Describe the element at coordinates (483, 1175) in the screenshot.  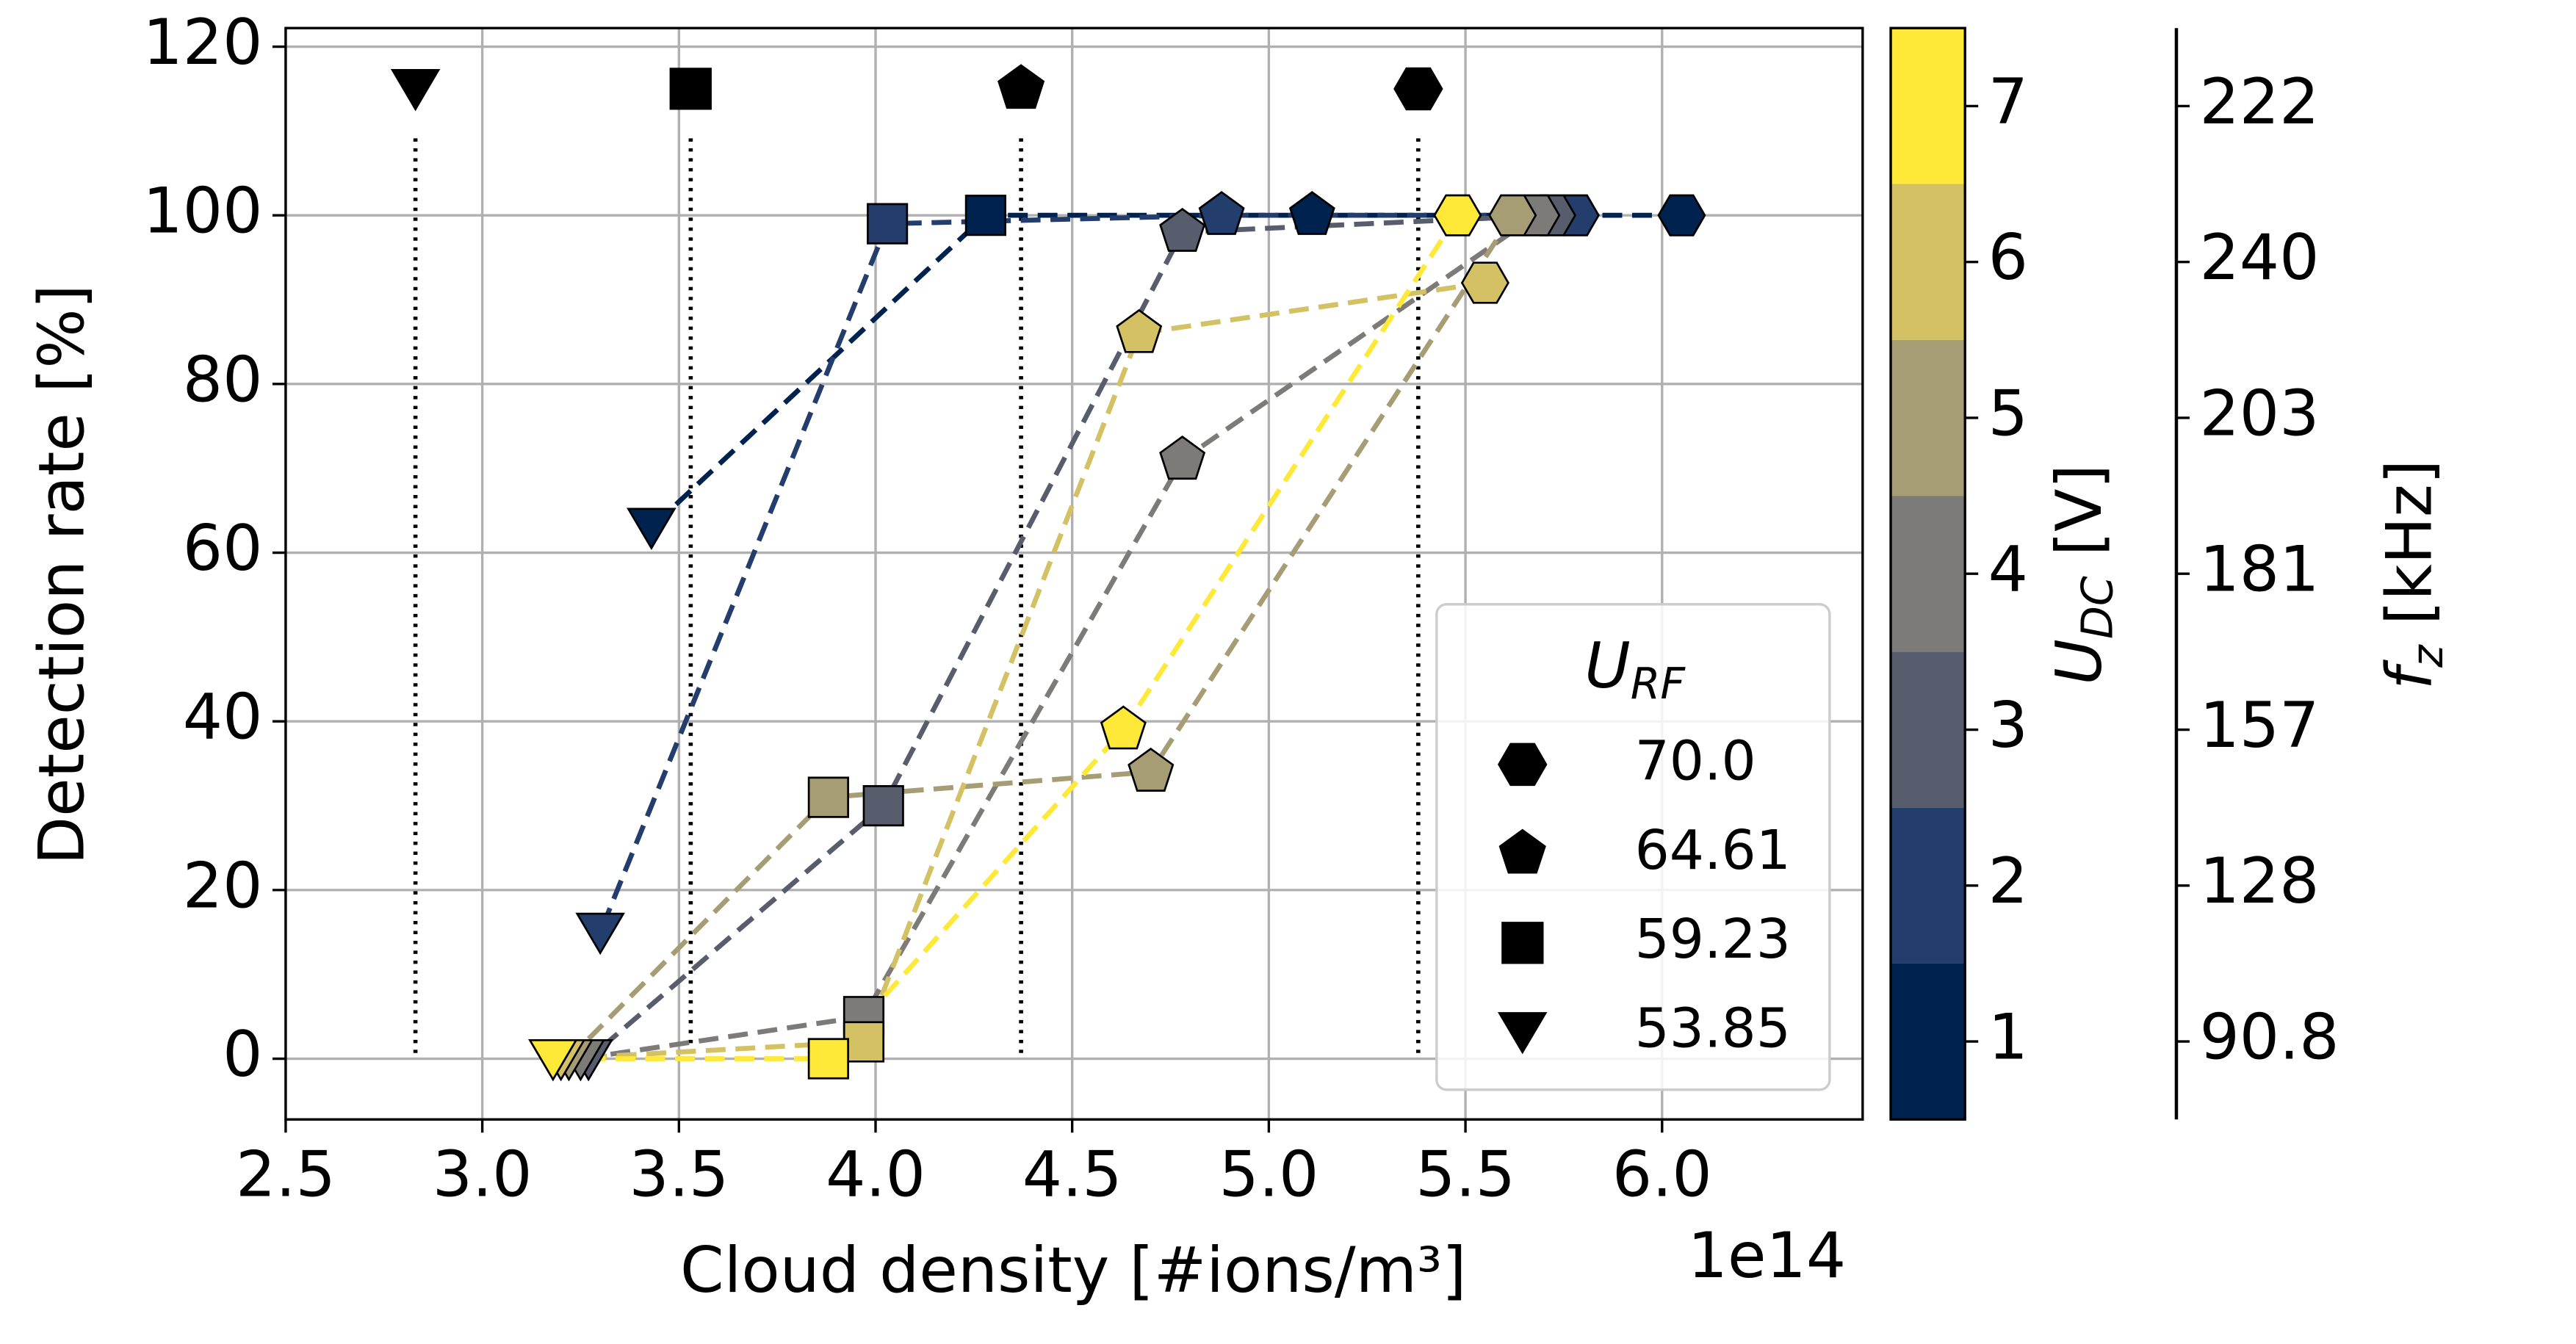
I see `x-tick-label: 3.0` at that location.